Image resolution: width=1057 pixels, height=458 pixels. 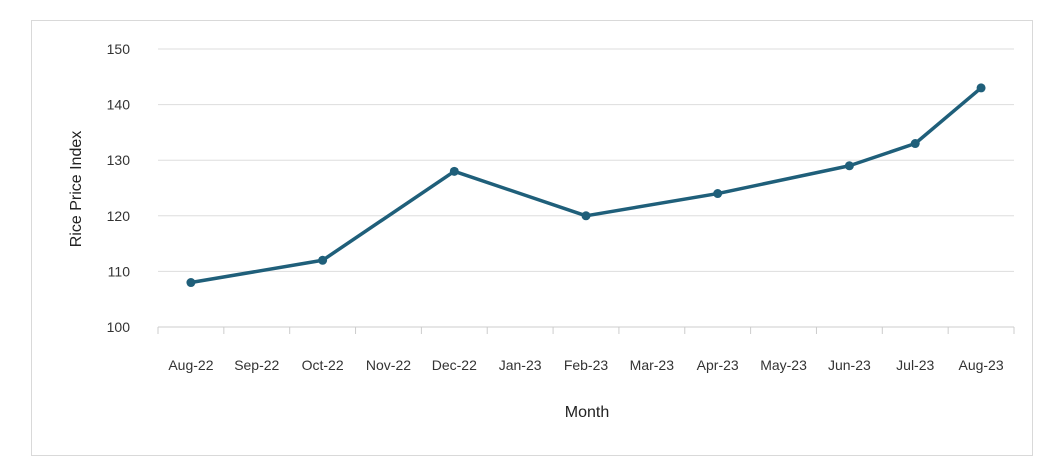 What do you see at coordinates (520, 365) in the screenshot?
I see `x-tick-label: Jan-23` at bounding box center [520, 365].